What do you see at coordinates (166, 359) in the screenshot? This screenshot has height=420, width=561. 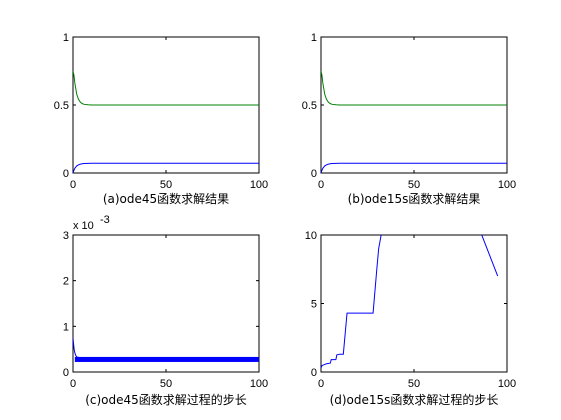 I see `series-1-band` at bounding box center [166, 359].